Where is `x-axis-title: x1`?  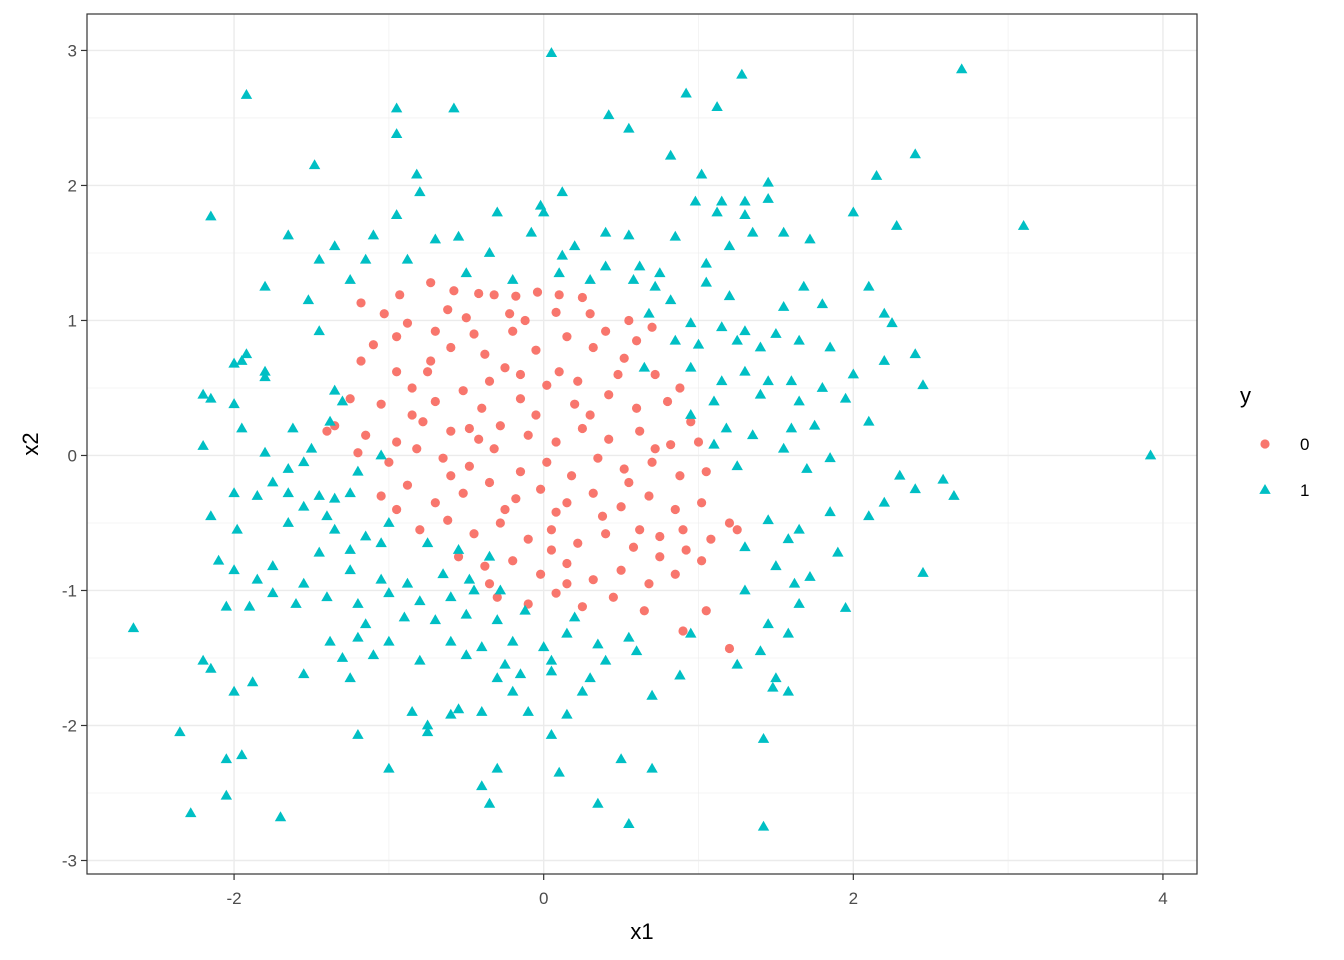 x-axis-title: x1 is located at coordinates (641, 931).